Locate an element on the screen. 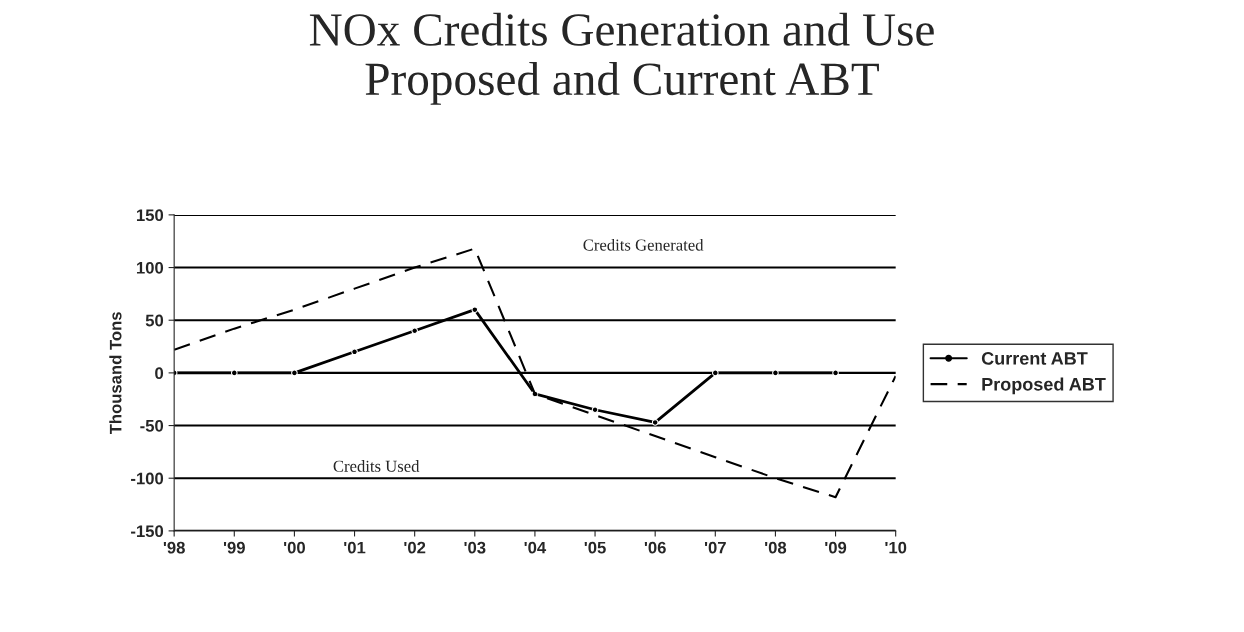  x-tick-label: '07 is located at coordinates (715, 547).